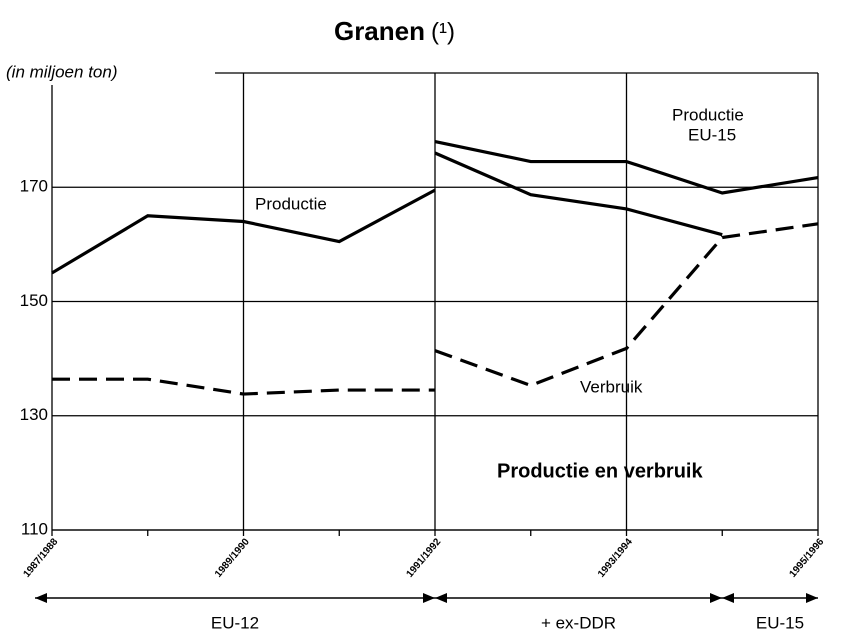 Image resolution: width=845 pixels, height=640 pixels. I want to click on y-tick-label: 110, so click(34, 528).